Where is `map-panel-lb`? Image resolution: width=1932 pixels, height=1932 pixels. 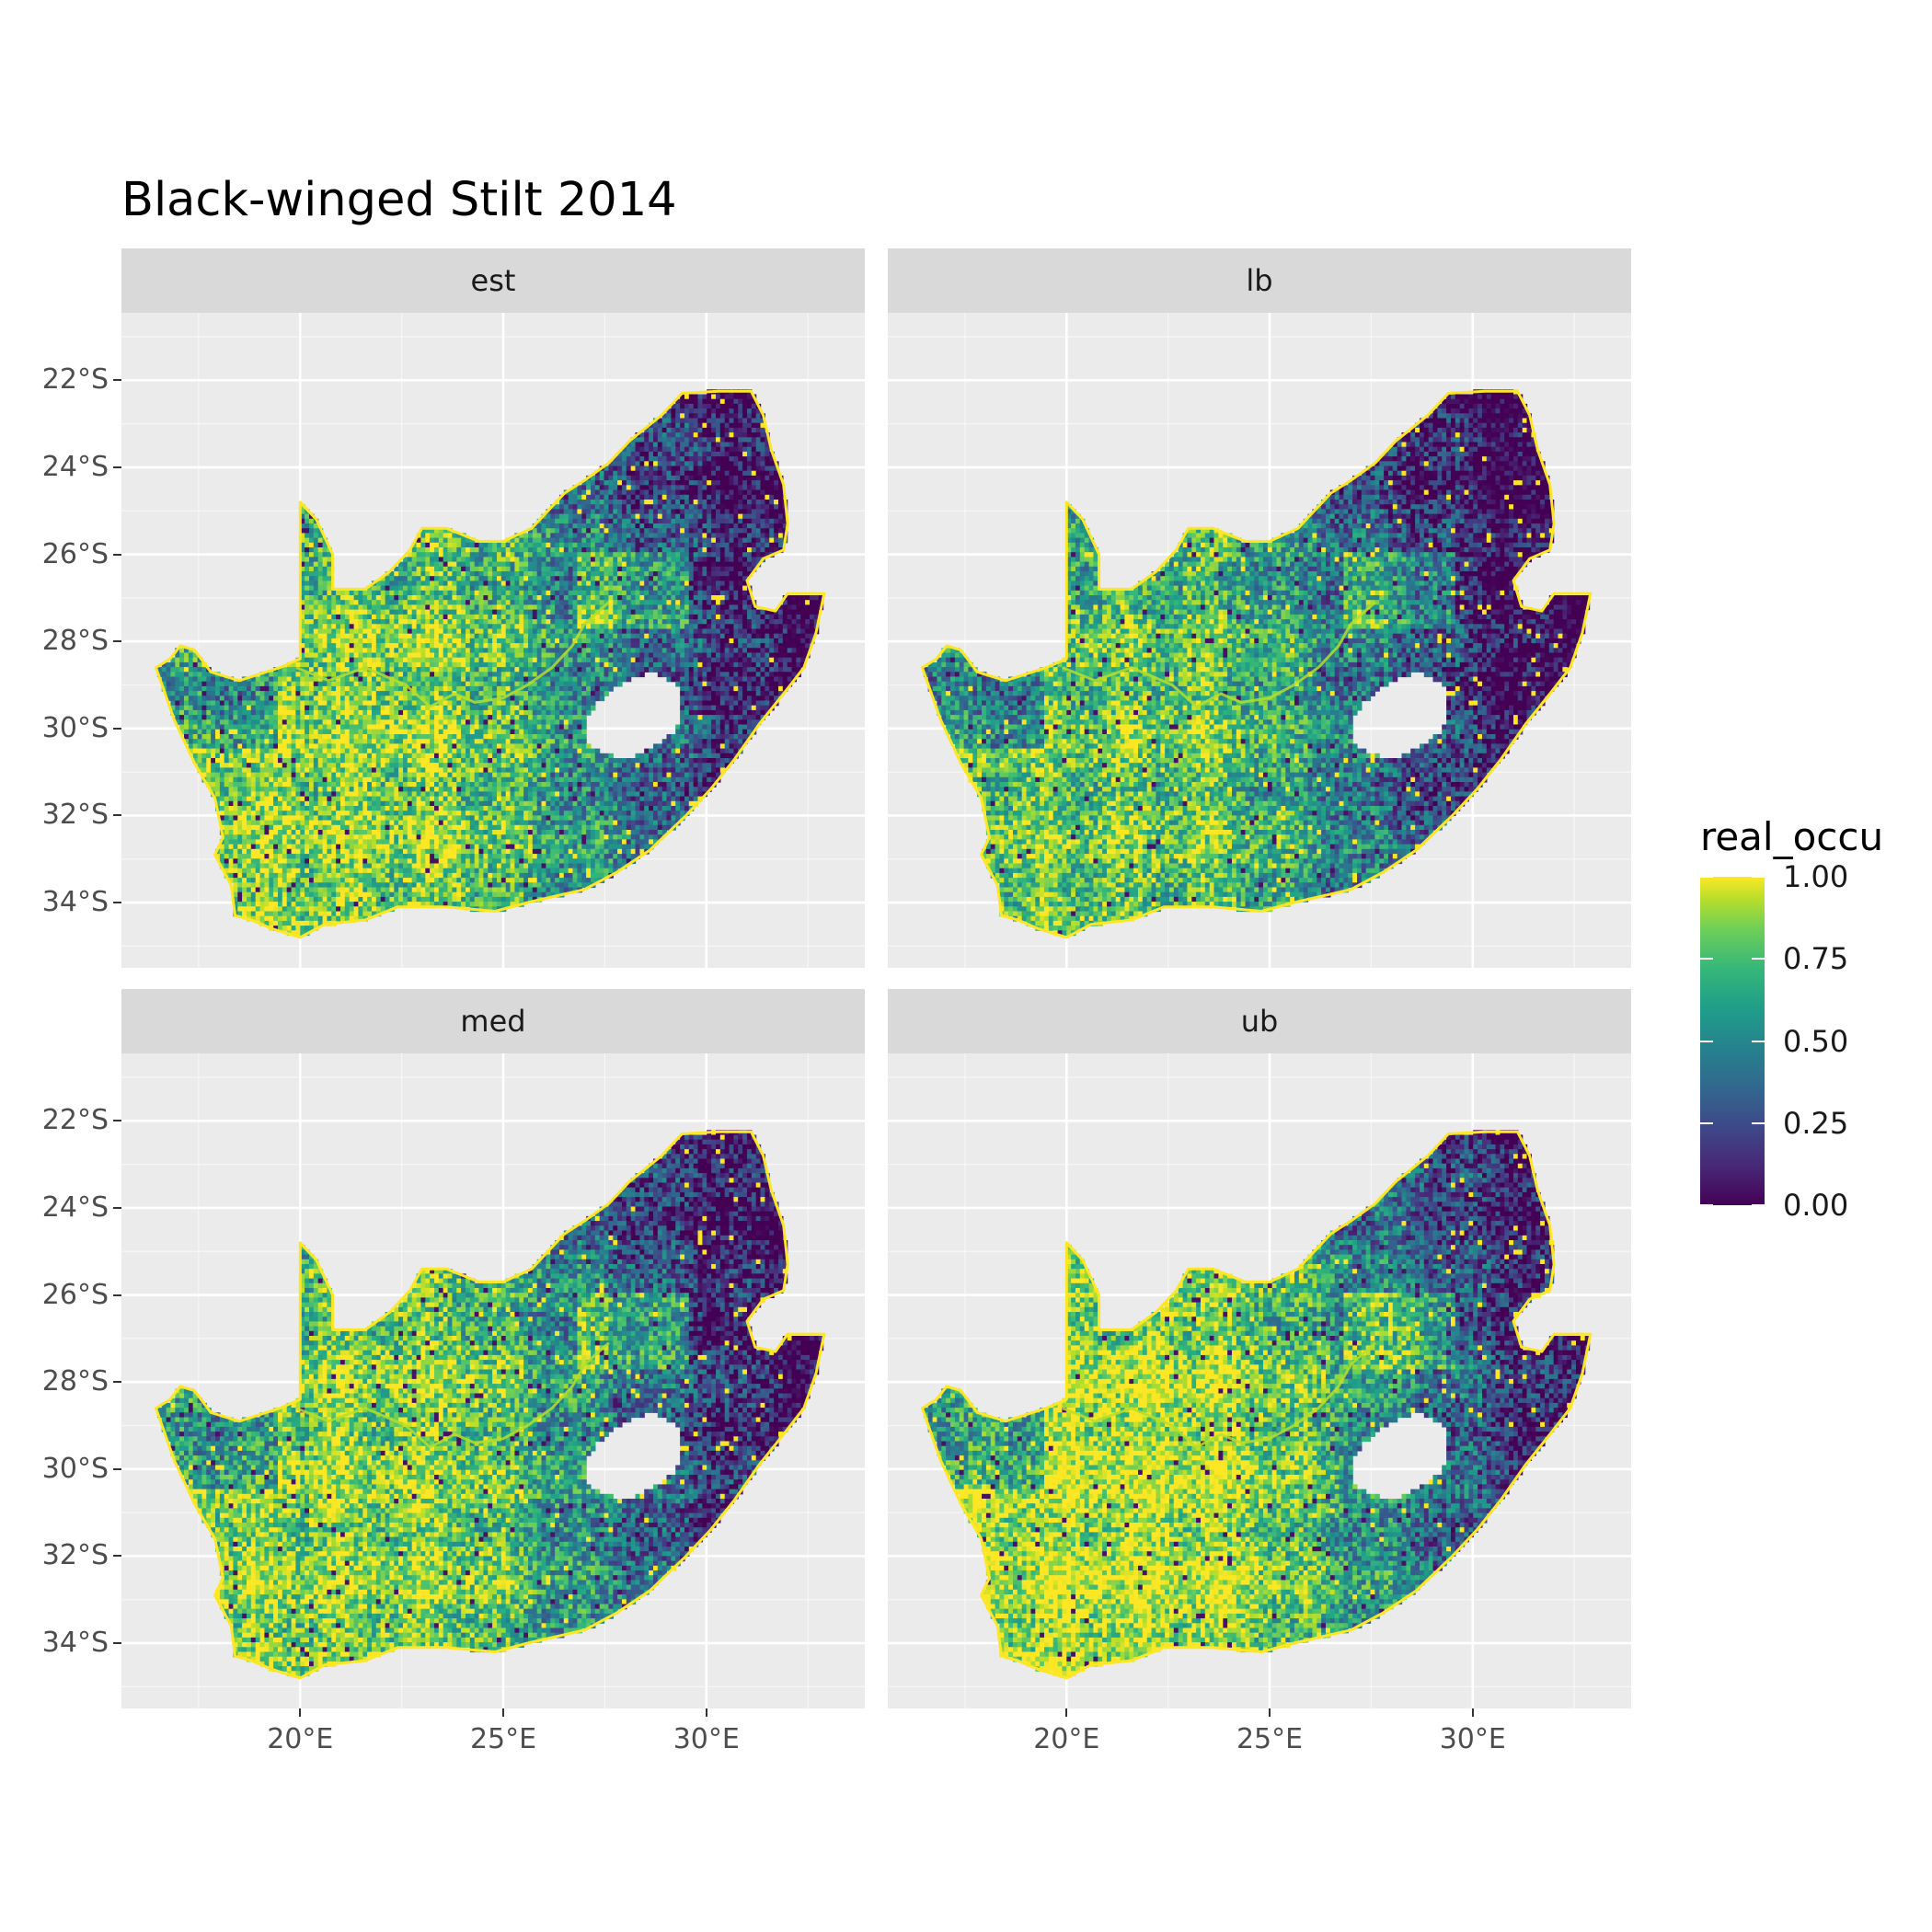
map-panel-lb is located at coordinates (1259, 640).